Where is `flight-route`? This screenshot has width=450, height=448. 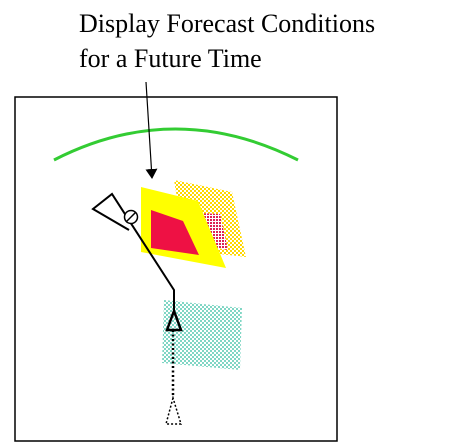
flight-route is located at coordinates (133, 252).